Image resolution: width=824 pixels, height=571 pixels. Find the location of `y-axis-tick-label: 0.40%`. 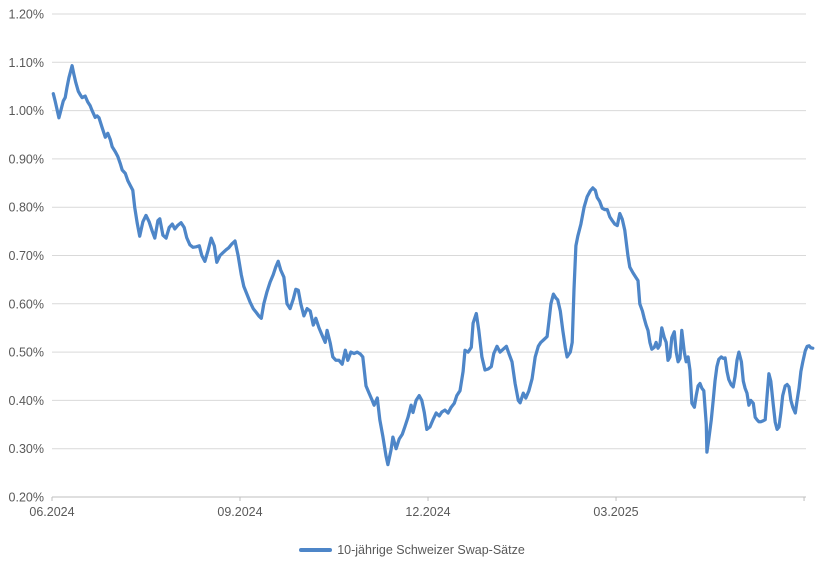

y-axis-tick-label: 0.40% is located at coordinates (26, 401).